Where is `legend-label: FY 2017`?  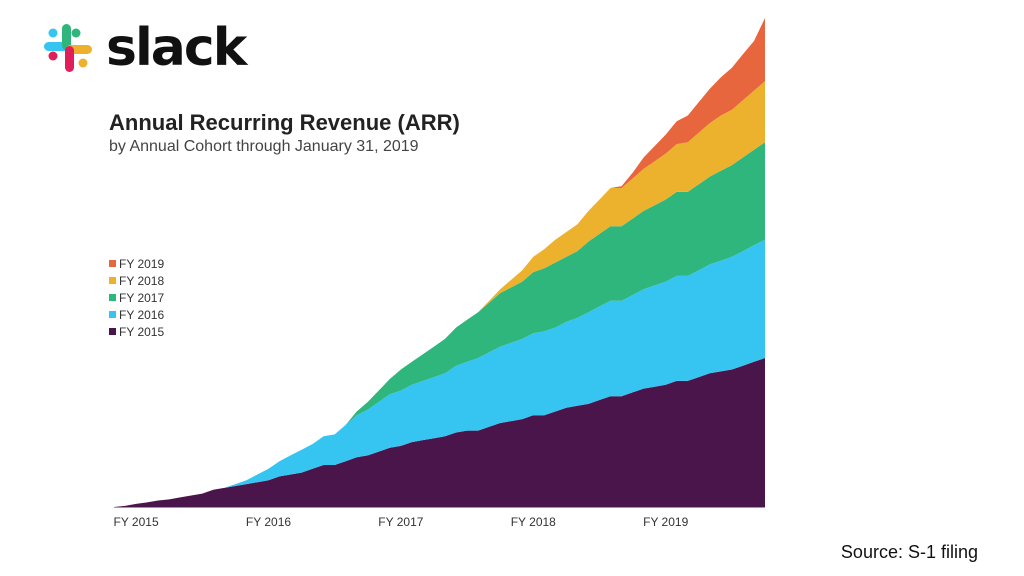 legend-label: FY 2017 is located at coordinates (142, 297).